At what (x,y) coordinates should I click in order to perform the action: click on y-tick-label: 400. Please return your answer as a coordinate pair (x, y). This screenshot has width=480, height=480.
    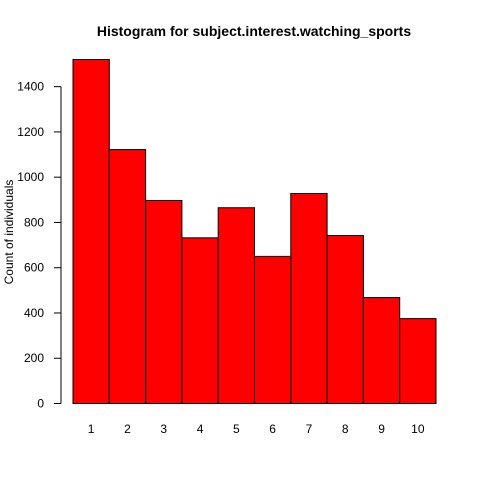
    Looking at the image, I should click on (34, 313).